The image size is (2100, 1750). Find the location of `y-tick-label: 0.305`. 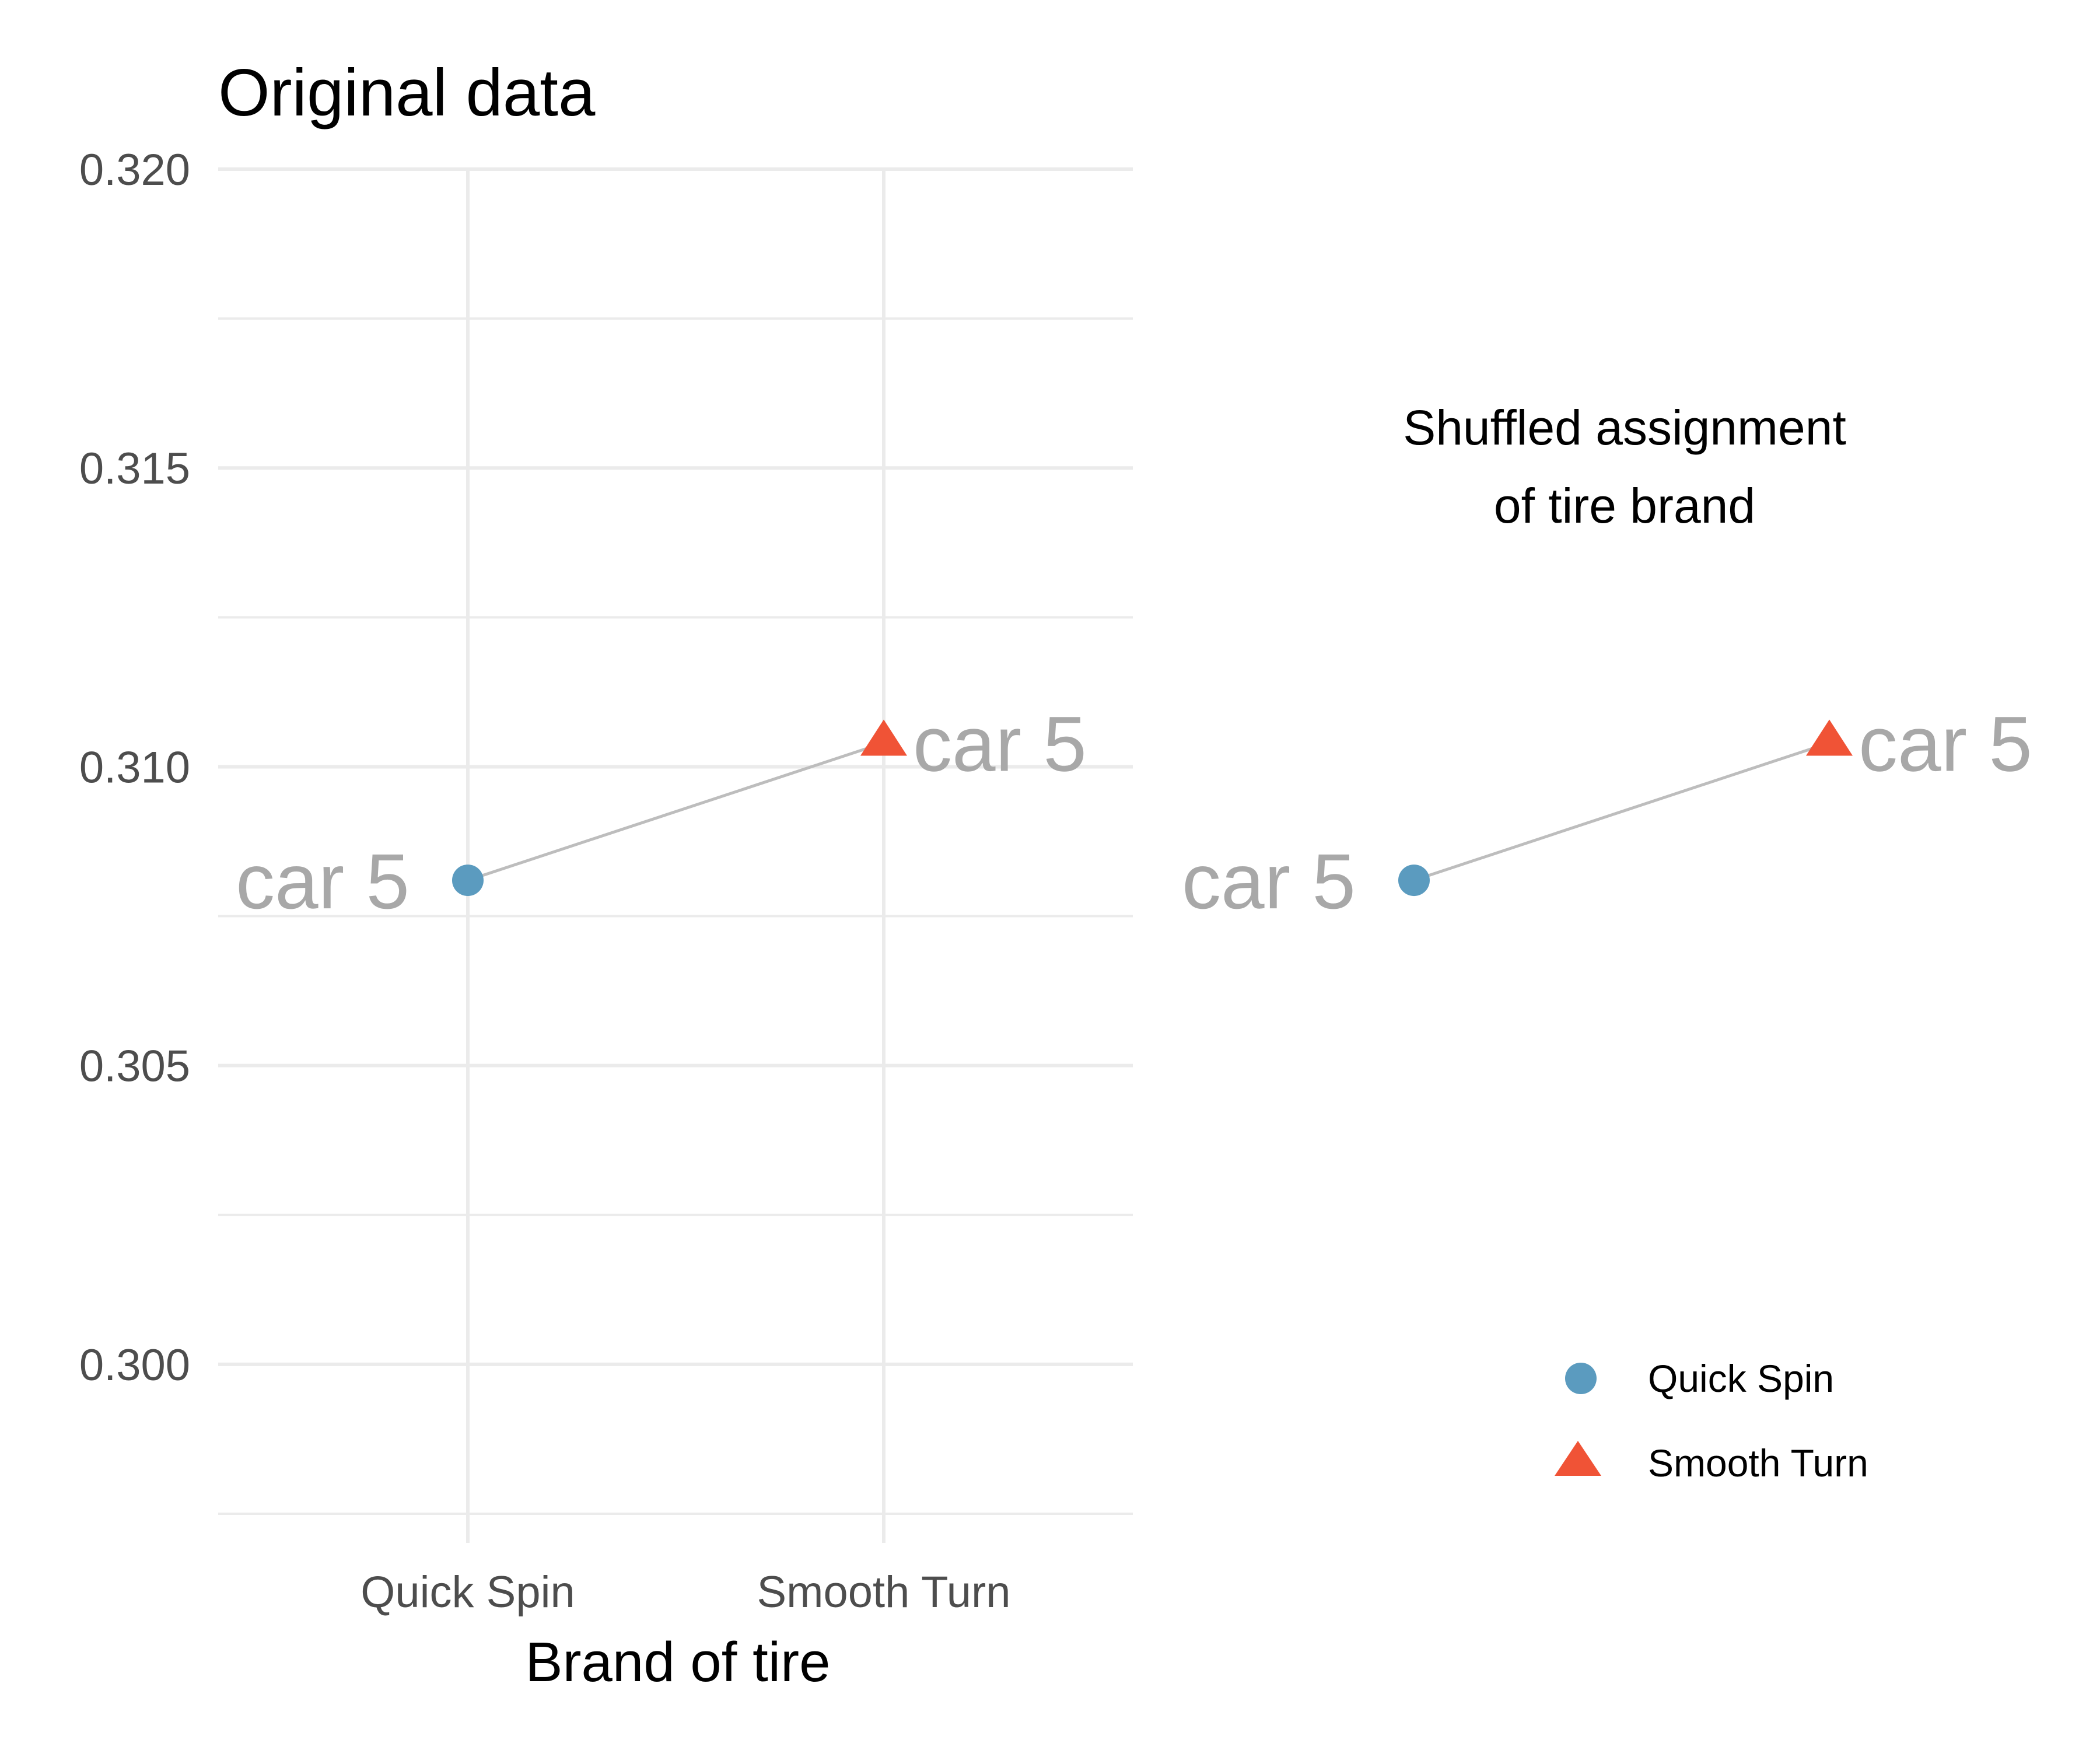

y-tick-label: 0.305 is located at coordinates (134, 1066).